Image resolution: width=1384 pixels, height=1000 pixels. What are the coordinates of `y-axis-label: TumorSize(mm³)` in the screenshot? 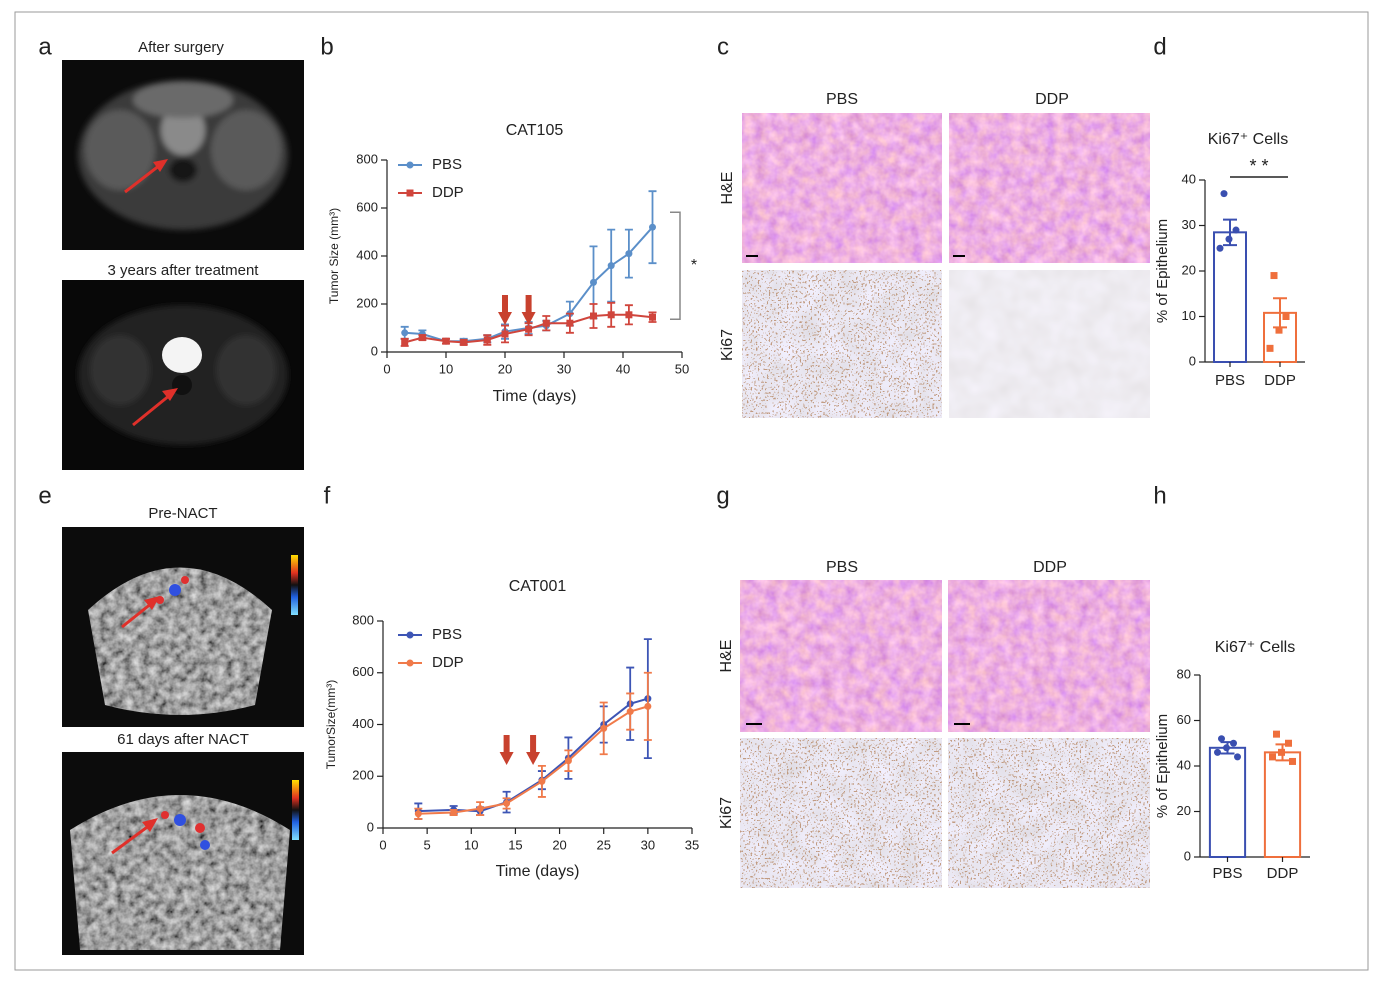 It's located at (331, 725).